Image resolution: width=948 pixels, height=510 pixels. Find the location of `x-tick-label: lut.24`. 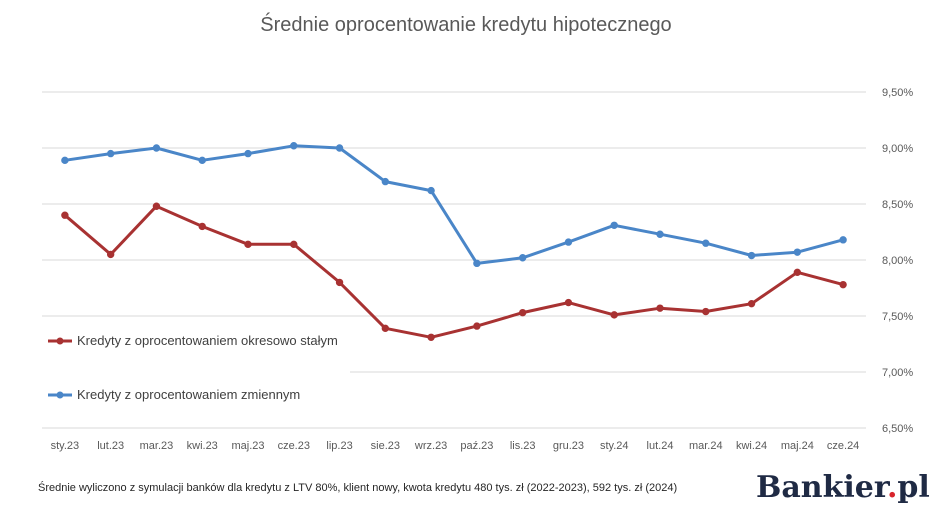

x-tick-label: lut.24 is located at coordinates (660, 446).